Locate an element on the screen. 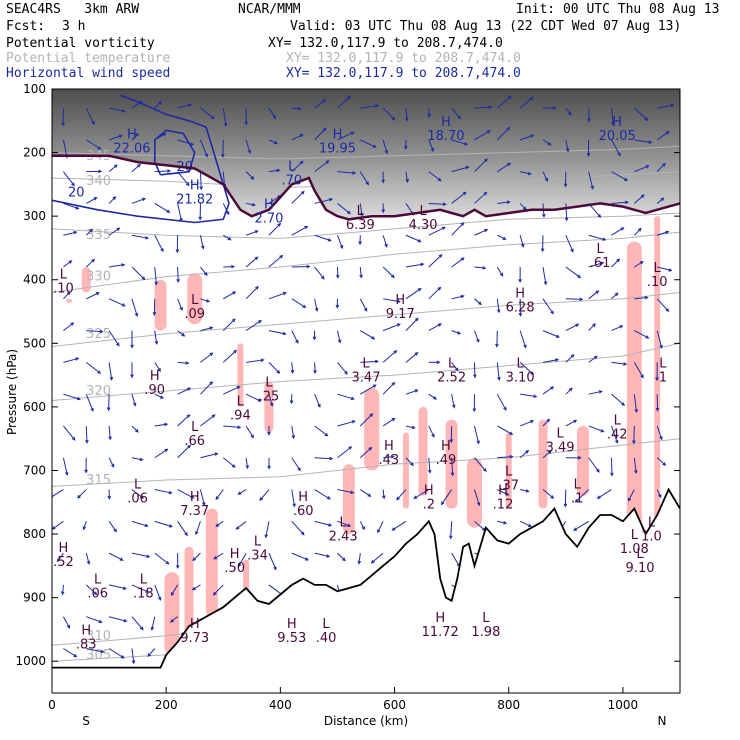 This screenshot has height=740, width=740. extremum-type-25: L is located at coordinates (138, 484).